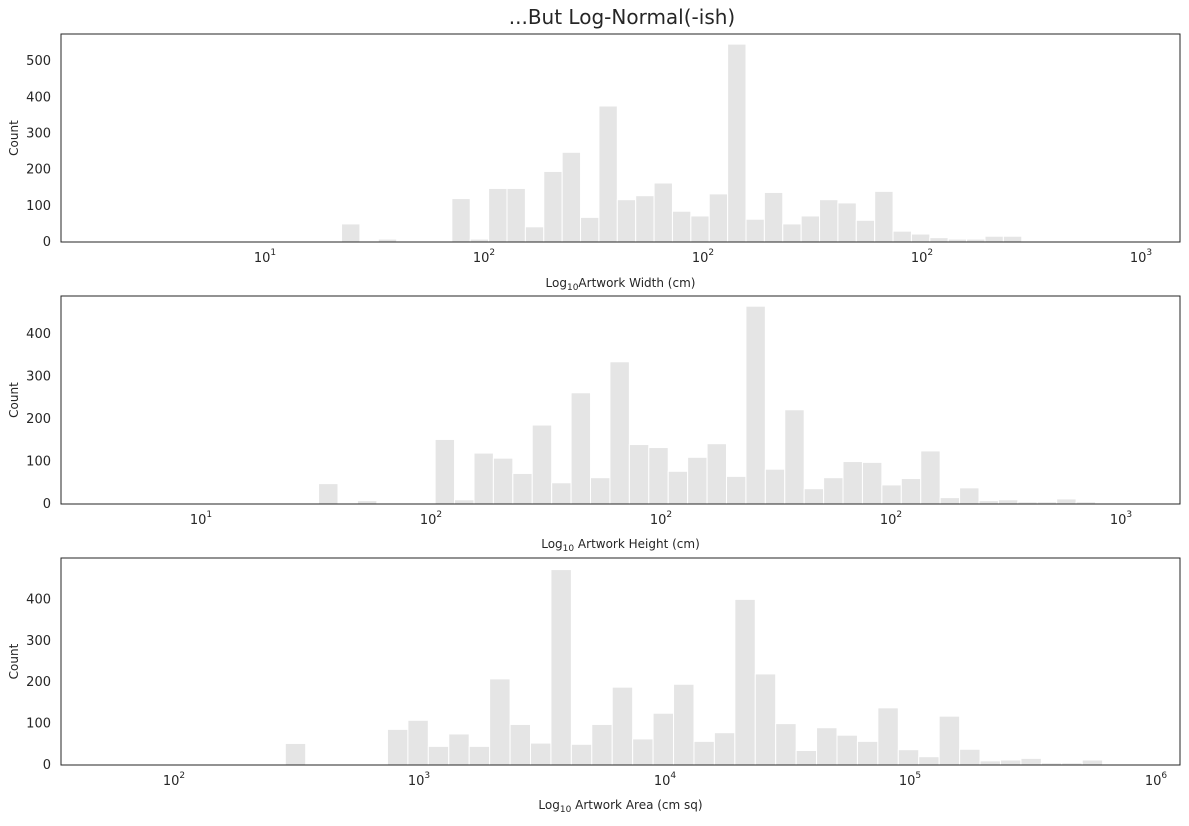  What do you see at coordinates (910, 780) in the screenshot?
I see `x-tick-label: 10⁵` at bounding box center [910, 780].